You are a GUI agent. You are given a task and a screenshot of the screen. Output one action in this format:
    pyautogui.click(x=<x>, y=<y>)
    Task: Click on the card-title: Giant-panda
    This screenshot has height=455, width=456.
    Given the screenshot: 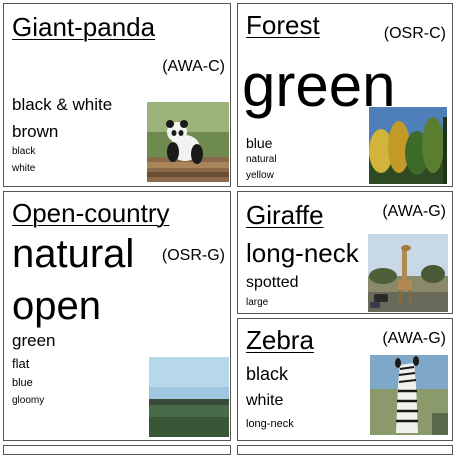 What is the action you would take?
    pyautogui.click(x=84, y=27)
    